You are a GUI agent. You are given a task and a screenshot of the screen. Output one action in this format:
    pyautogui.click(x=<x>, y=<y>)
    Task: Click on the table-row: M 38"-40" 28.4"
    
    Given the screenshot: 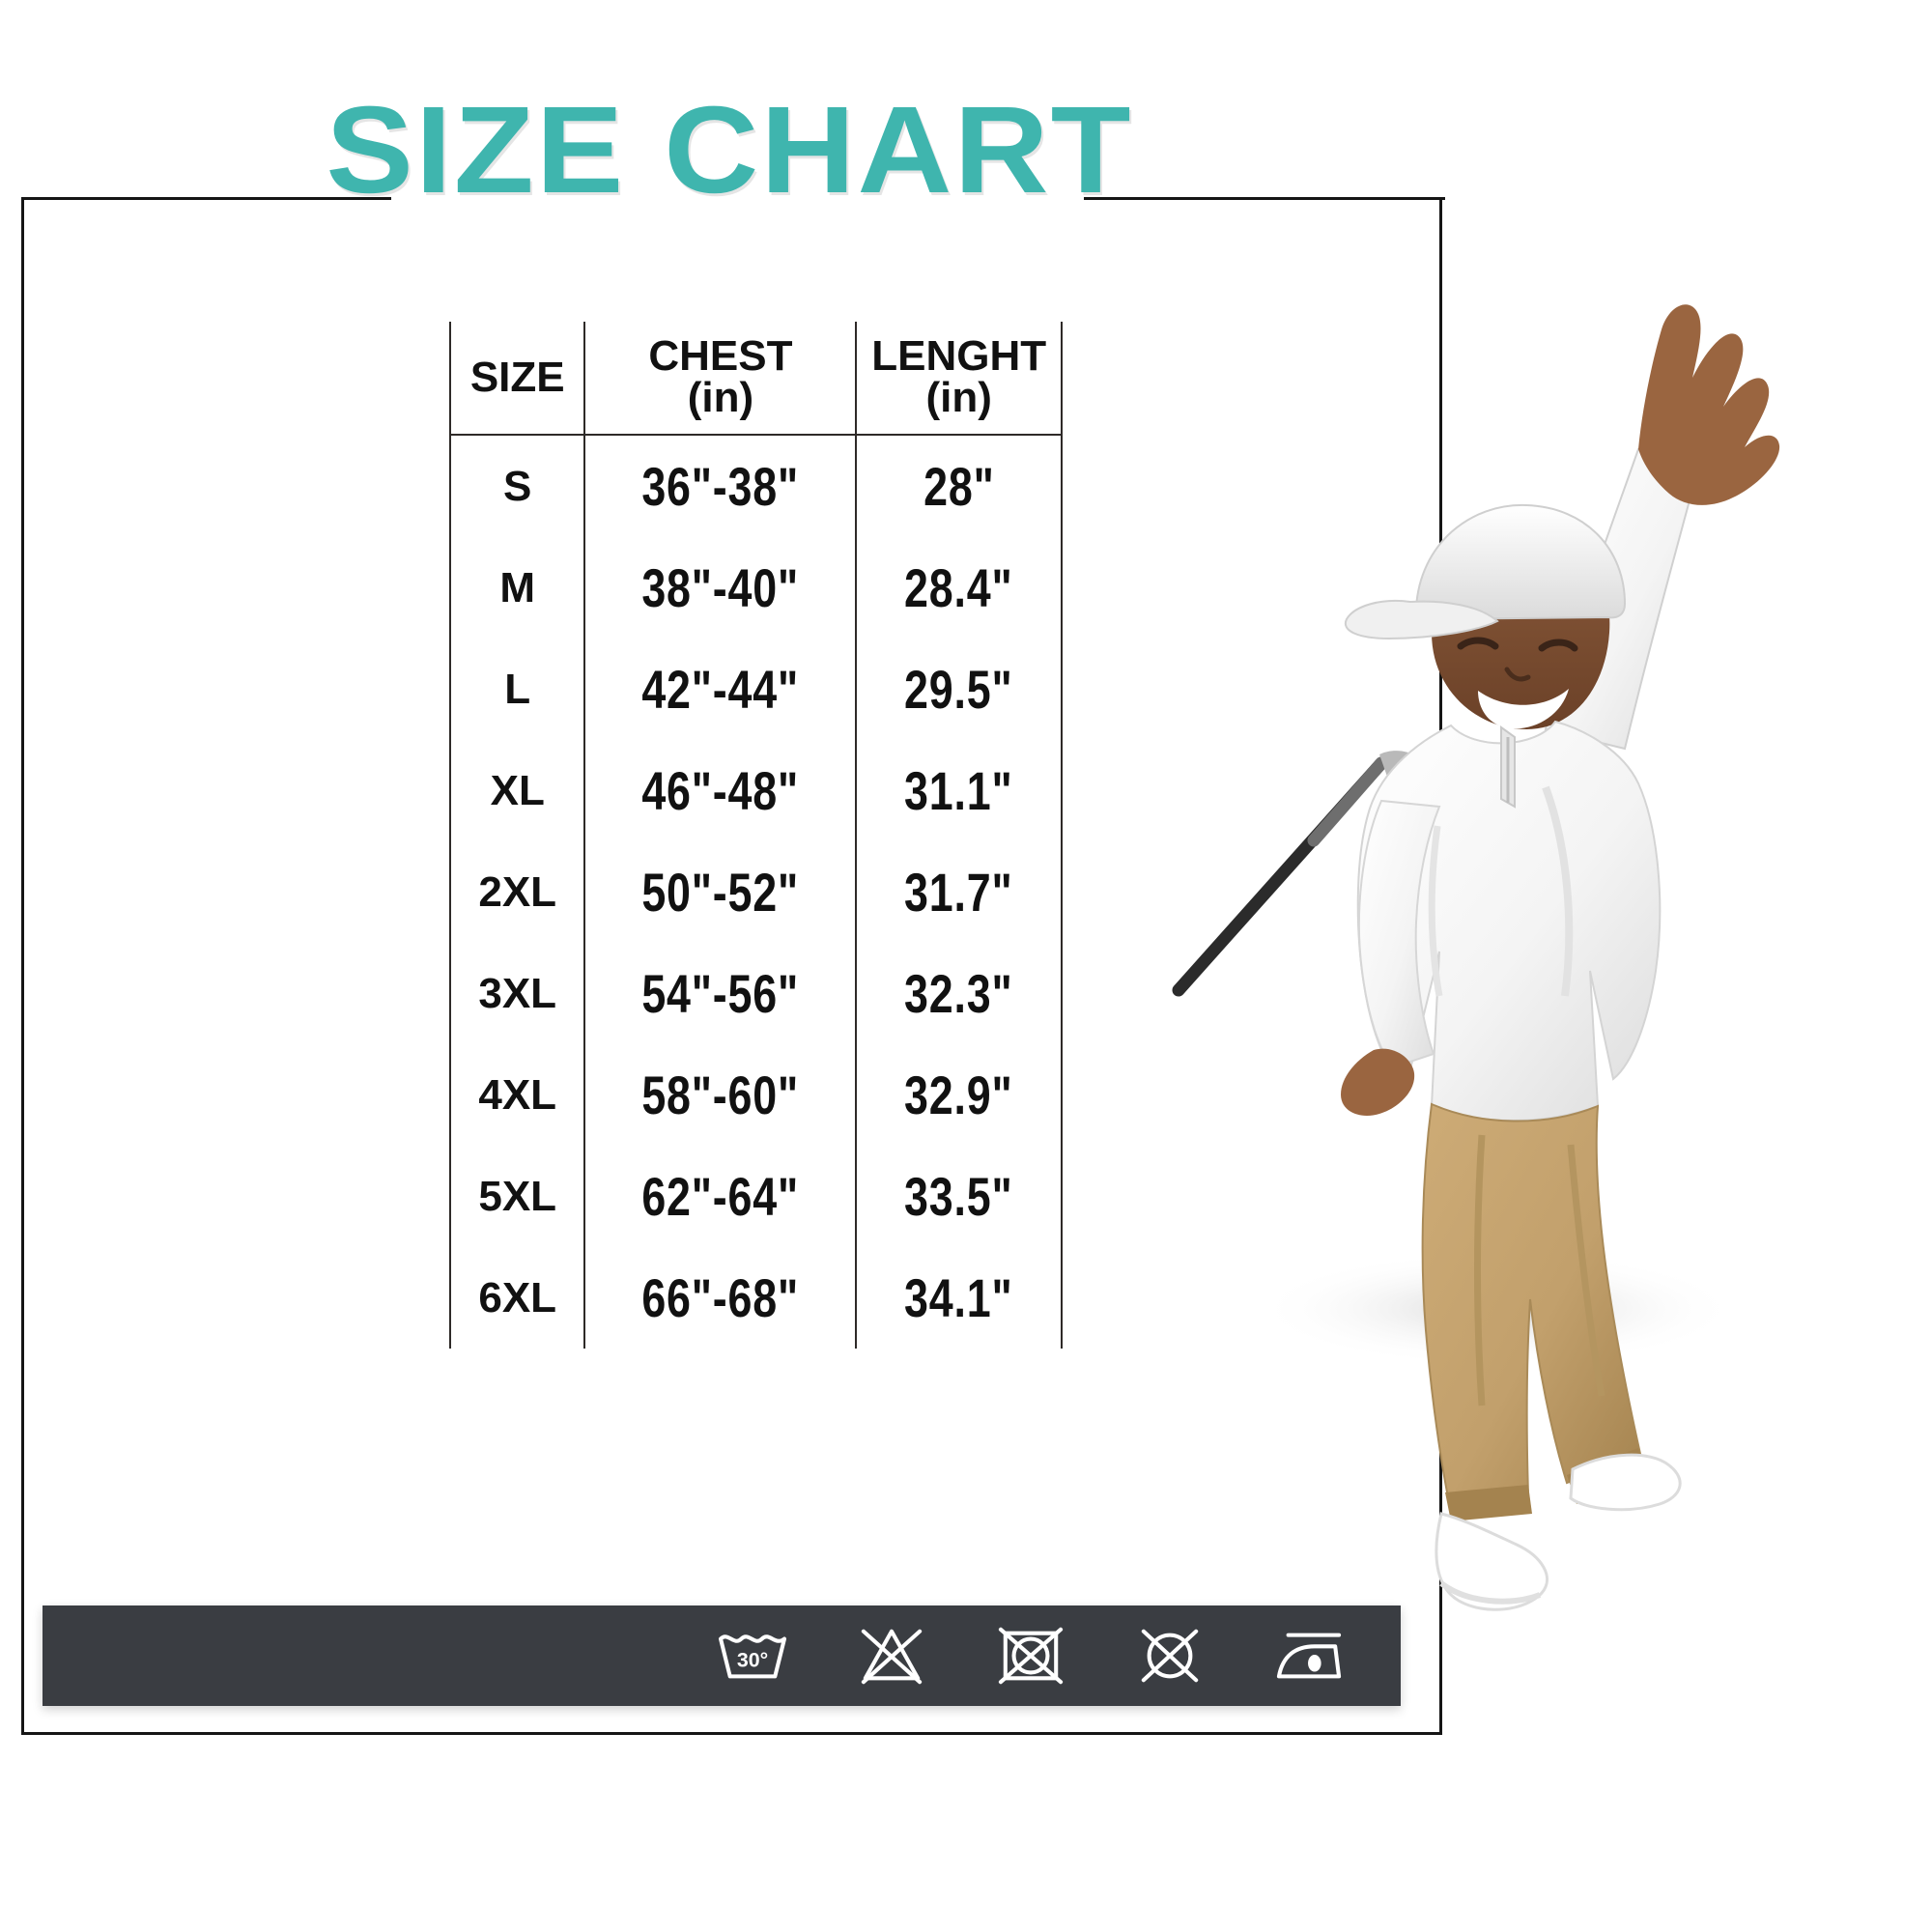 What is the action you would take?
    pyautogui.click(x=755, y=588)
    